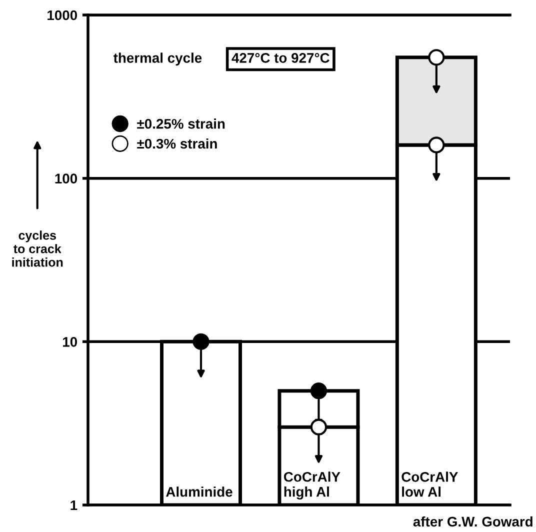 Image resolution: width=536 pixels, height=532 pixels. Describe the element at coordinates (312, 486) in the screenshot. I see `x-tick-label: CoCrAlY high Al` at that location.